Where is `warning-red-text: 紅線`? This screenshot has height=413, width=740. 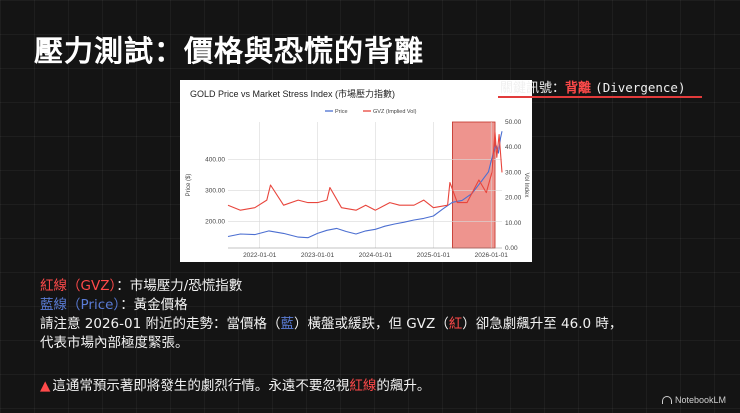 warning-red-text: 紅線 is located at coordinates (363, 386).